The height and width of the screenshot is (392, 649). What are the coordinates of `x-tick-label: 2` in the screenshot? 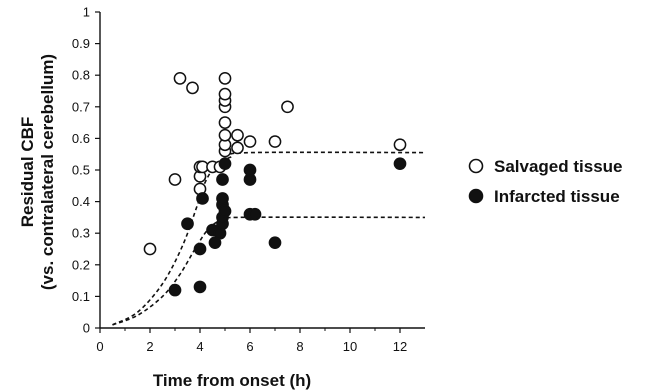 It's located at (149, 346).